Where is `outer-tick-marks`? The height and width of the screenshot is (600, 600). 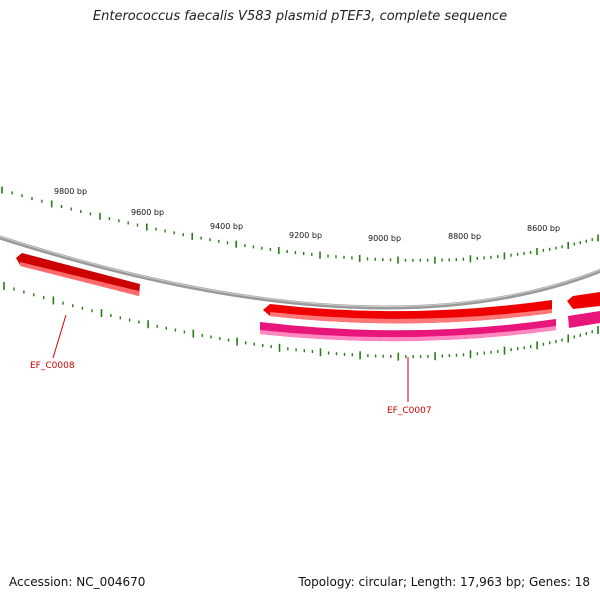
outer-tick-marks is located at coordinates (300, 225).